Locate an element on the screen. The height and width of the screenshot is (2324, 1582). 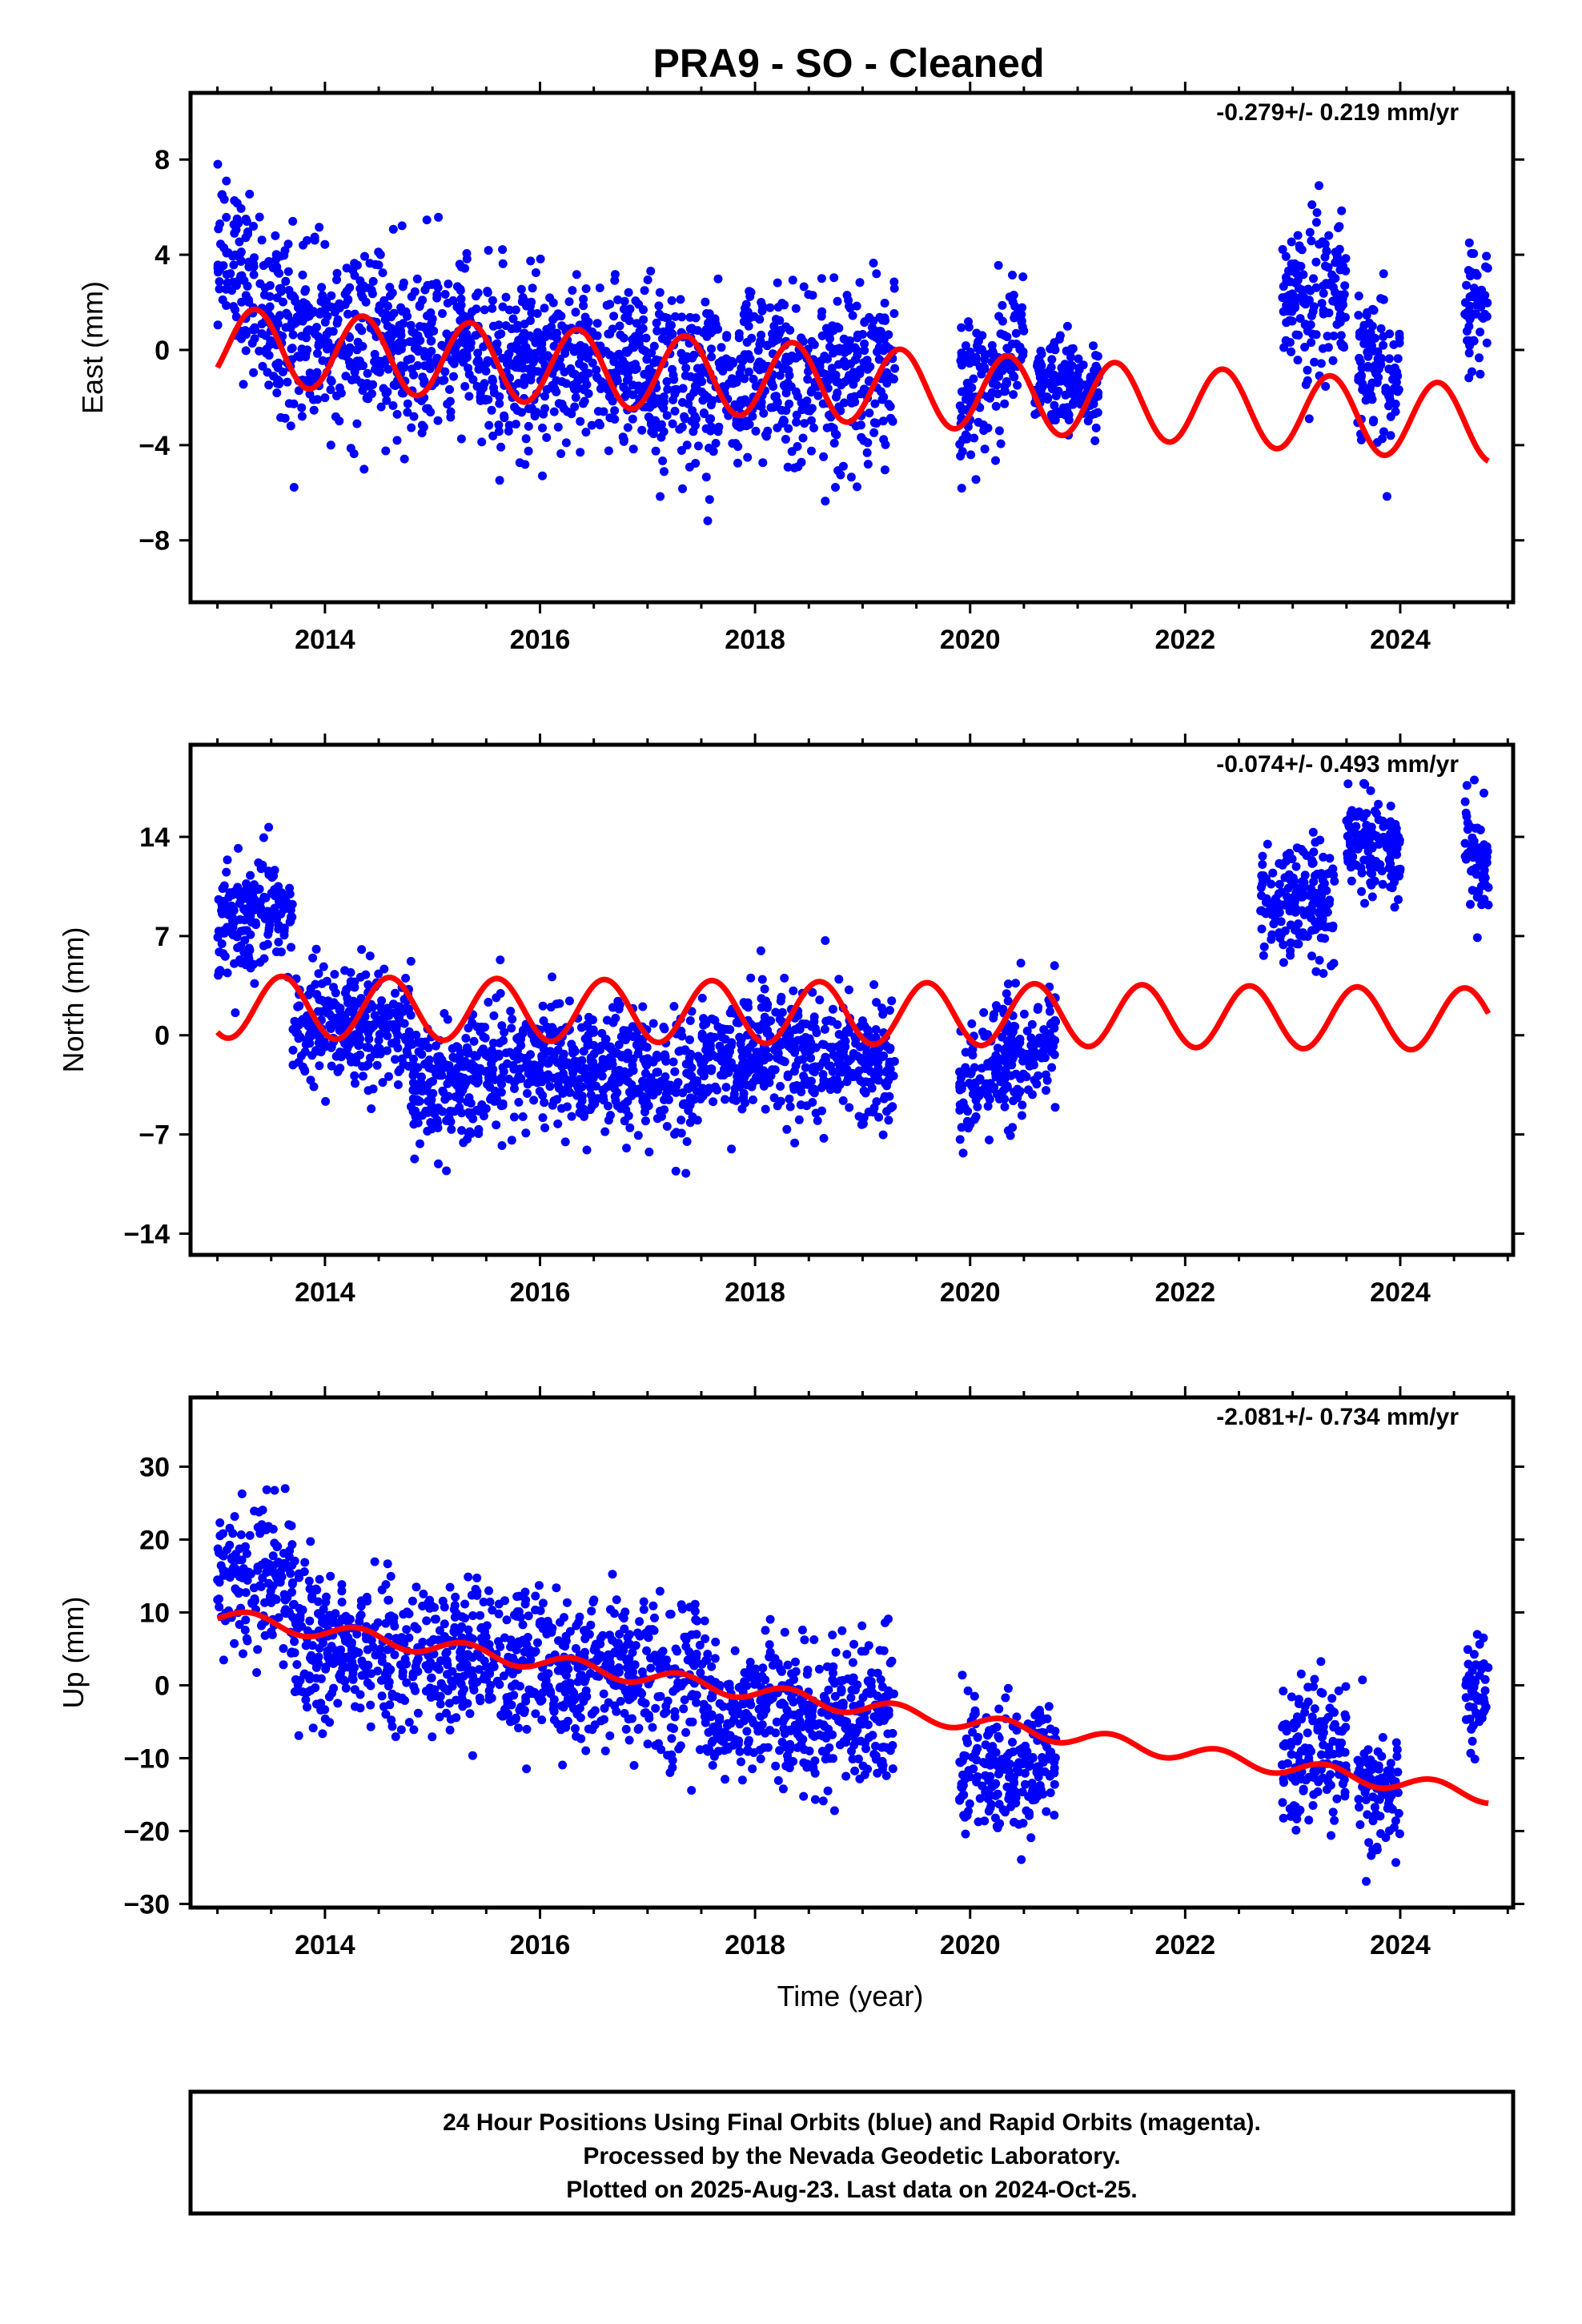
y-tick-label: −8 is located at coordinates (154, 541).